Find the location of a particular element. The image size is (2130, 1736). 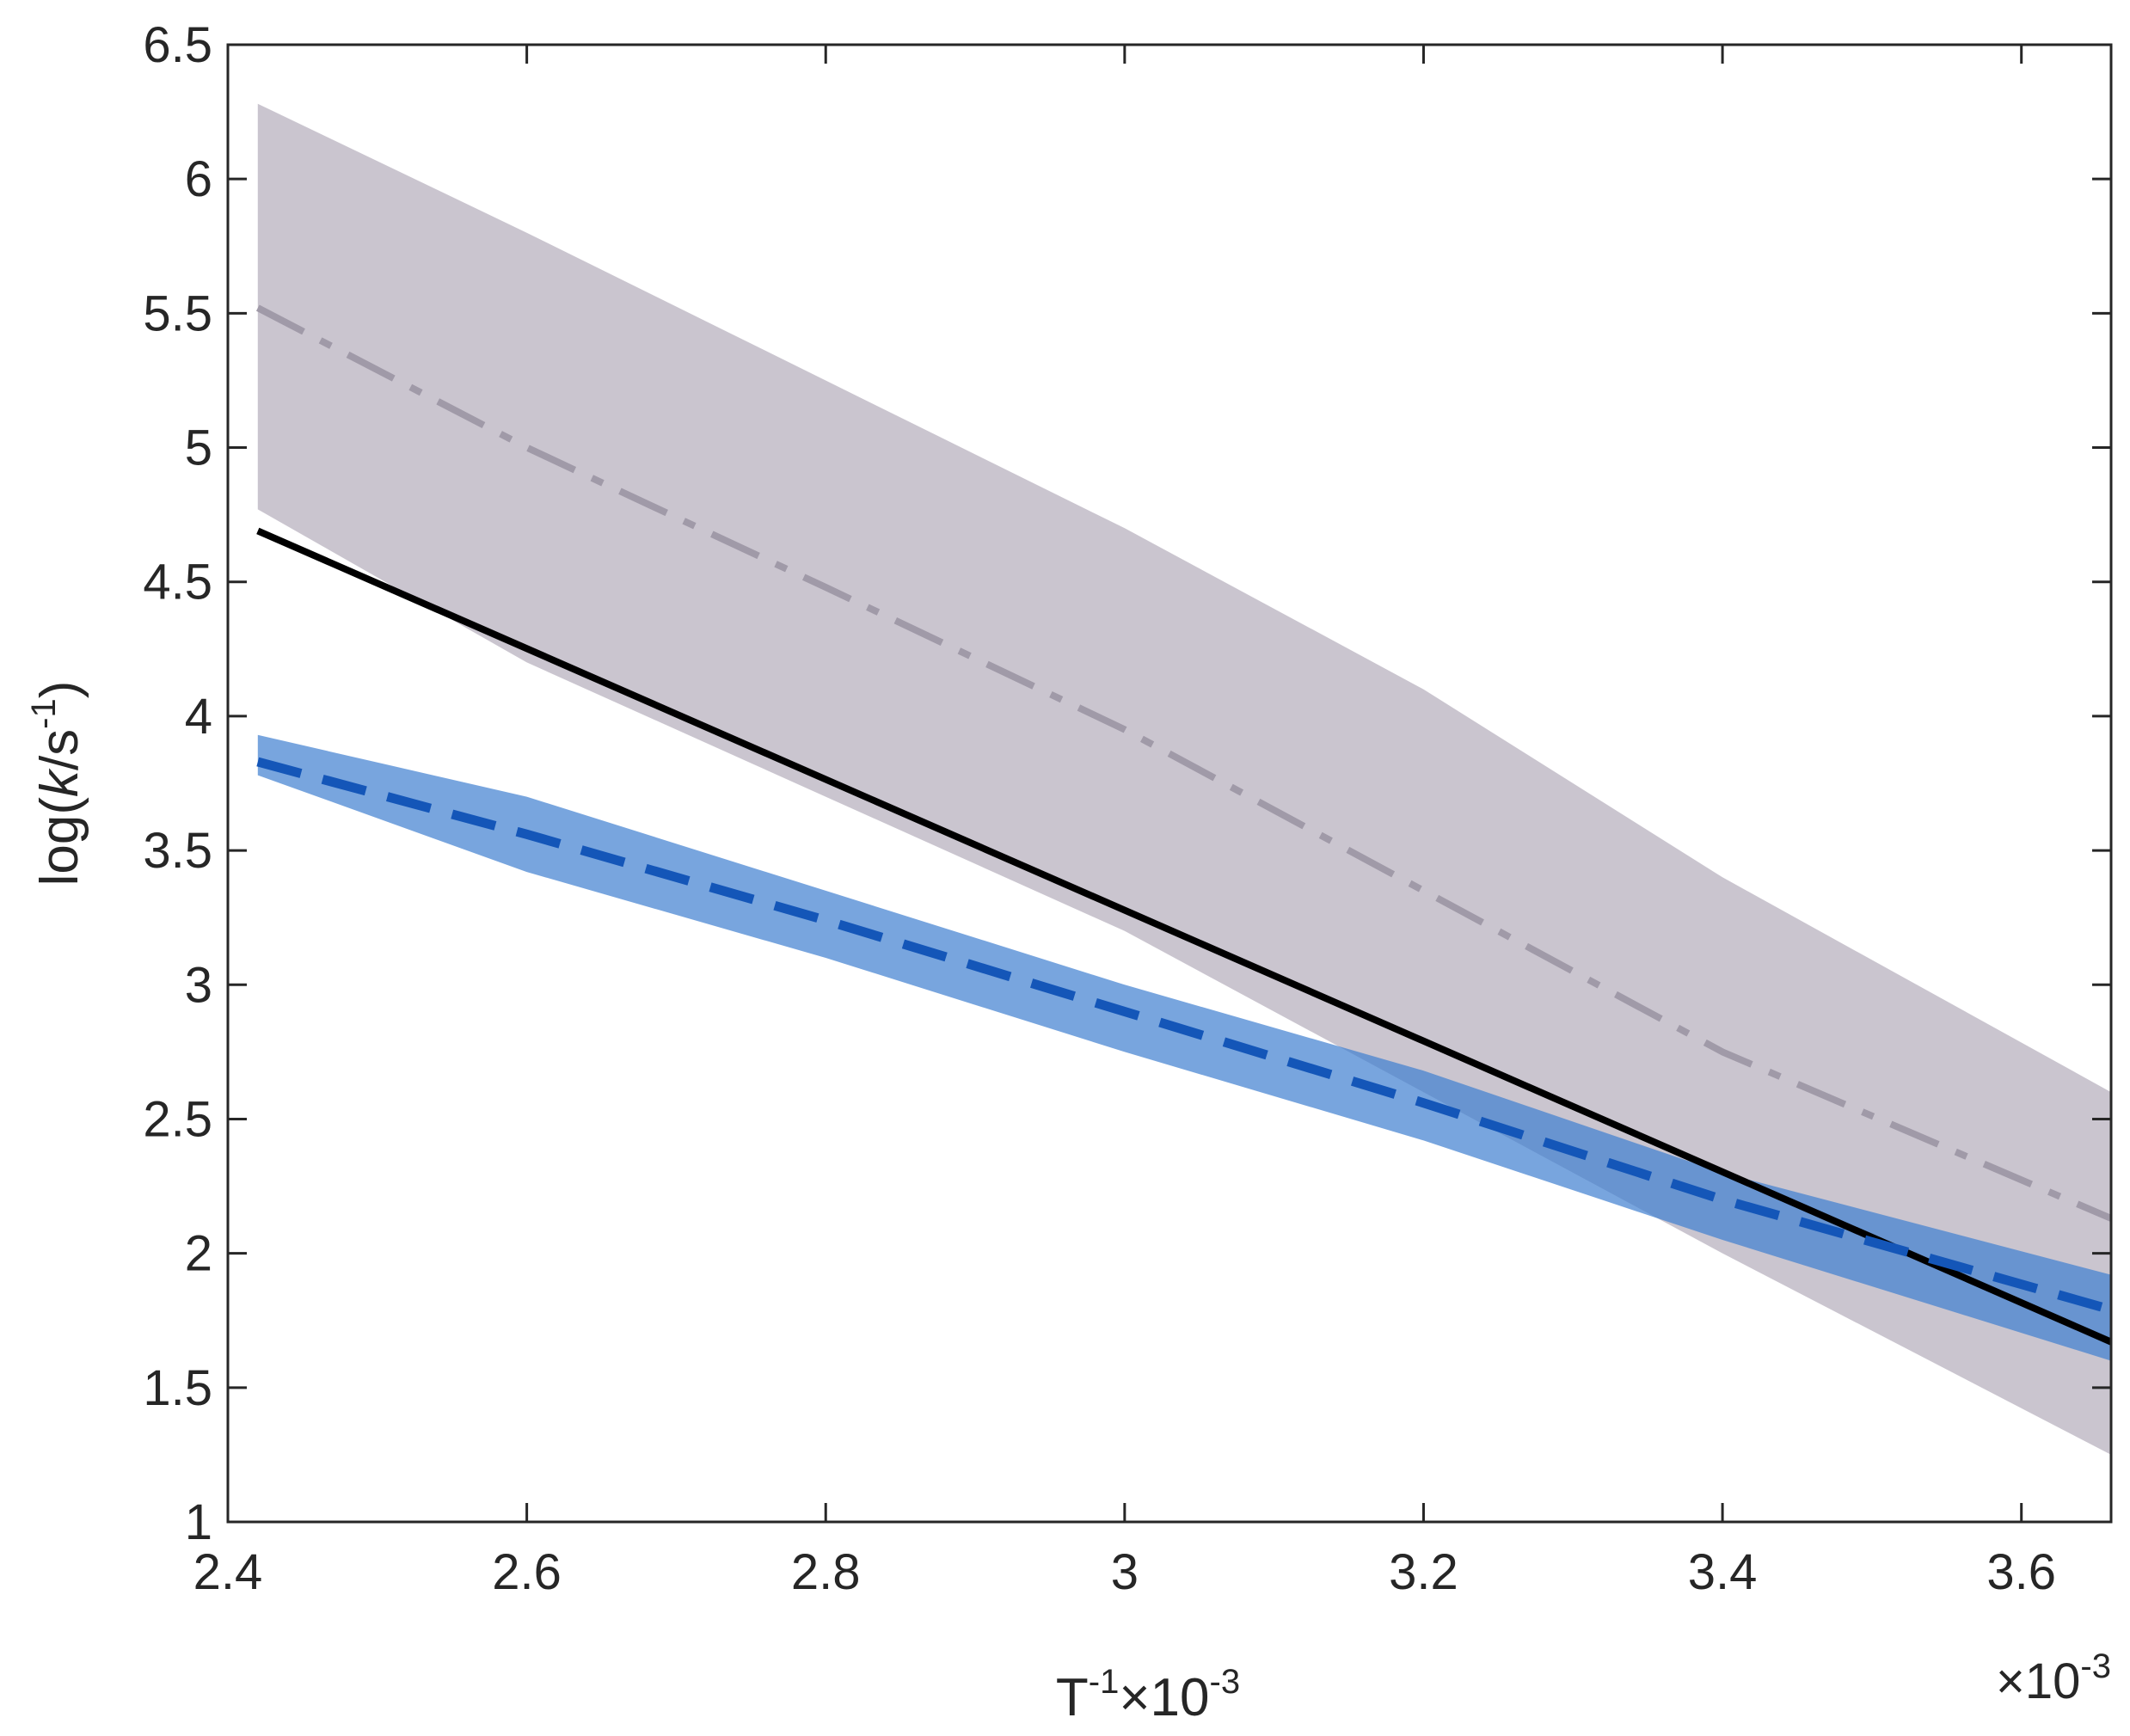

x-tick-label: 2.4 is located at coordinates (228, 1572).